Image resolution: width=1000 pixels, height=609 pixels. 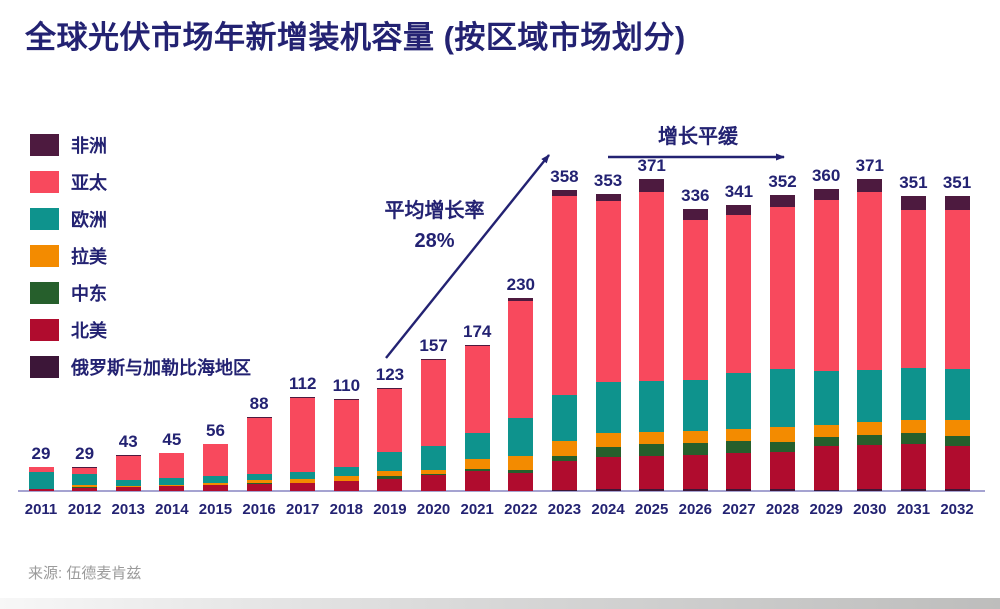 I want to click on bar-segment-europe-2020, so click(x=434, y=458).